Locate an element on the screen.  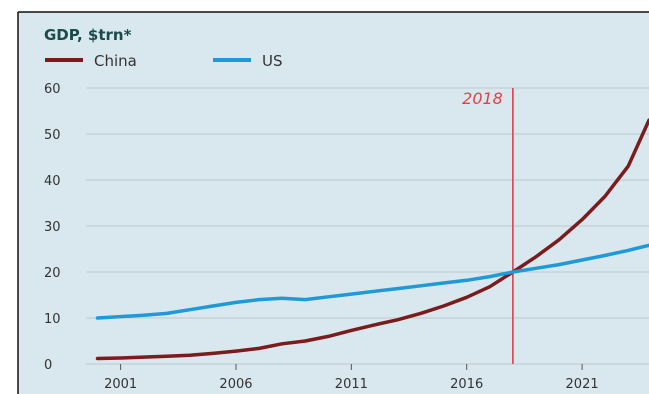
x-tick-label: 2006 is located at coordinates (235, 384).